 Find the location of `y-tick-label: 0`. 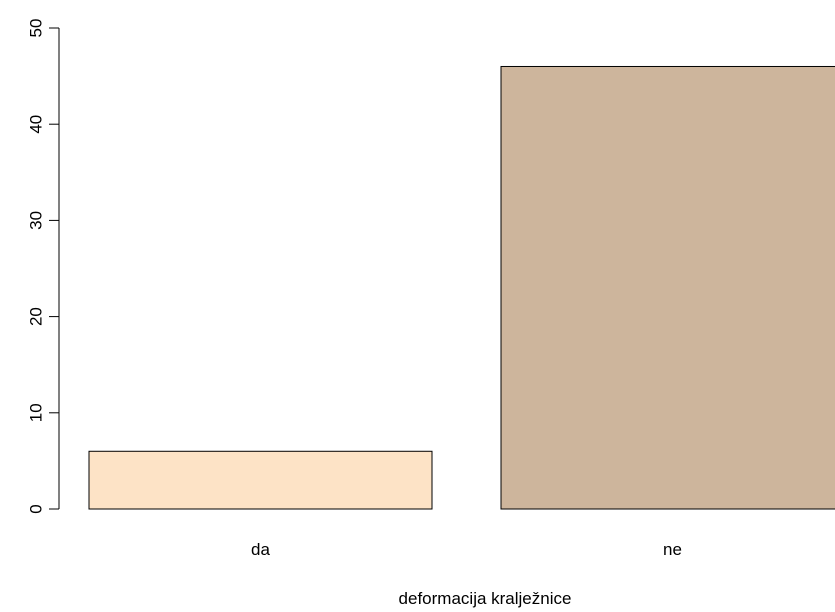

y-tick-label: 0 is located at coordinates (35, 508).